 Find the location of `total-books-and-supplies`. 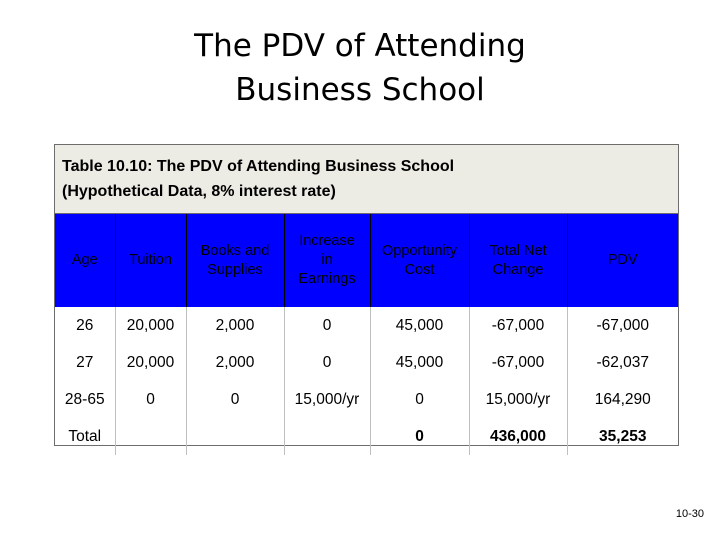

total-books-and-supplies is located at coordinates (235, 436).